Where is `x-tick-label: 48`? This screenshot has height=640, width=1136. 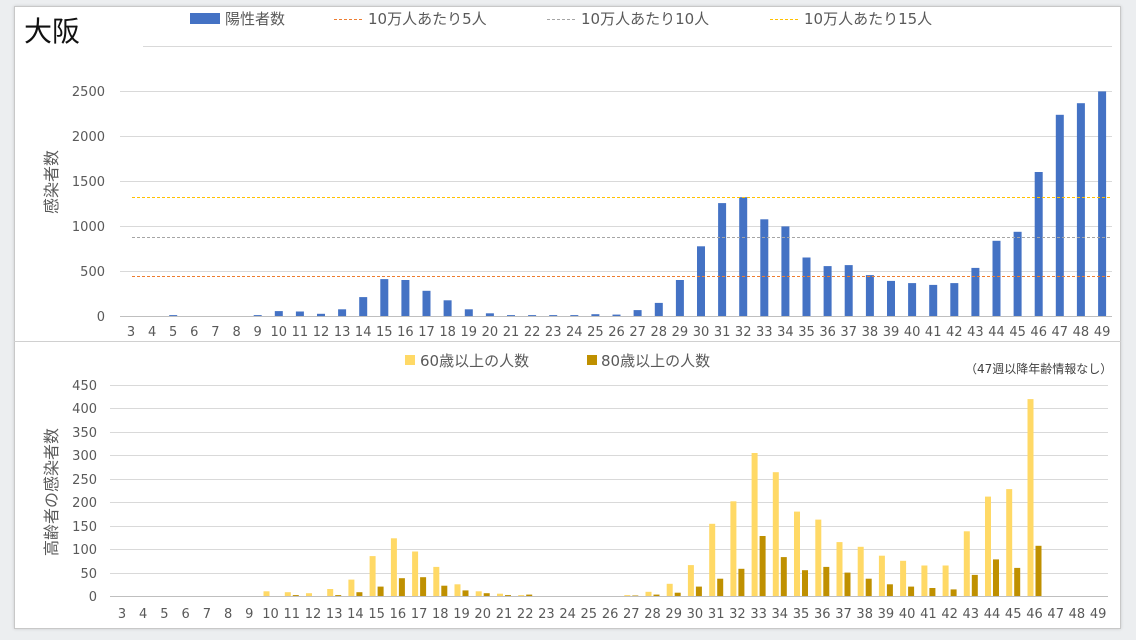 x-tick-label: 48 is located at coordinates (1077, 614).